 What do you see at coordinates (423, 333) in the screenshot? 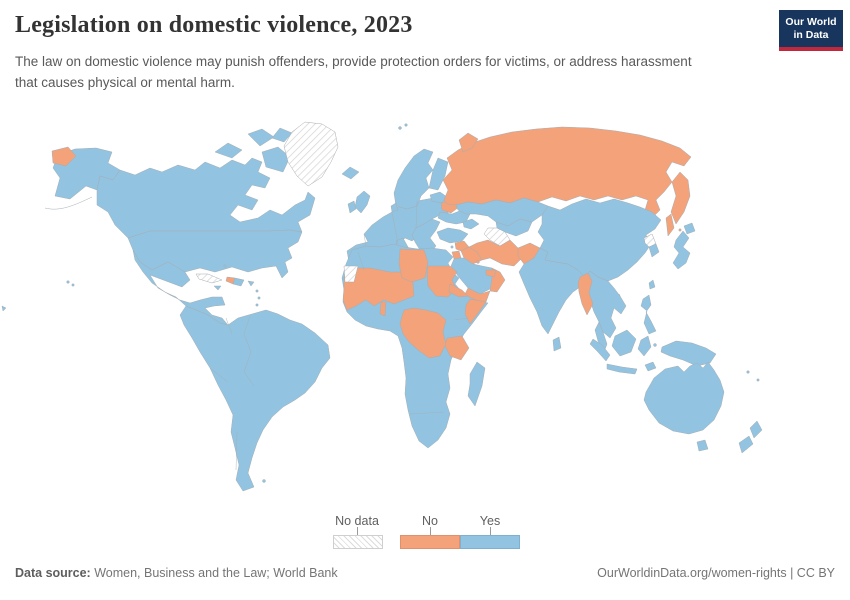
I see `country-central-africa-drc-congo-gabon-cameroon` at bounding box center [423, 333].